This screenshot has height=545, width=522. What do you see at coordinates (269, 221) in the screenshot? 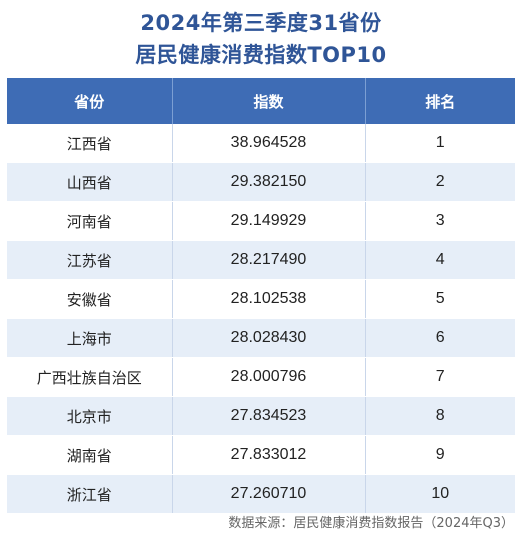
I see `cell-index: 29.149929` at bounding box center [269, 221].